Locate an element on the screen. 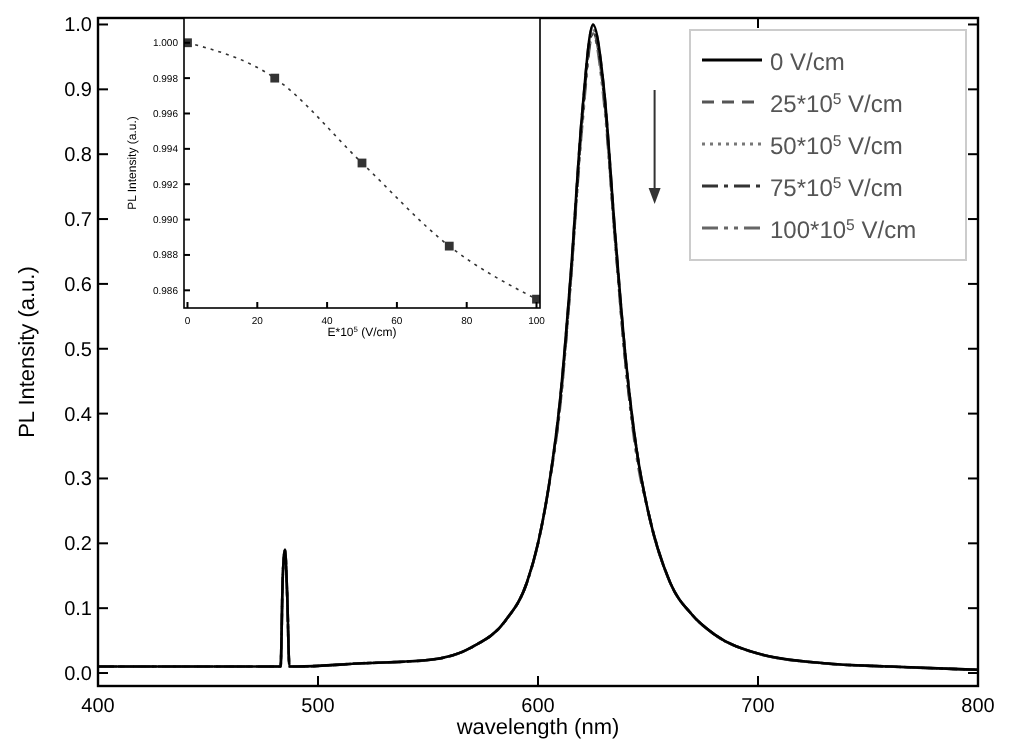 The width and height of the screenshot is (1014, 744). x-tick-label: 700 is located at coordinates (758, 707).